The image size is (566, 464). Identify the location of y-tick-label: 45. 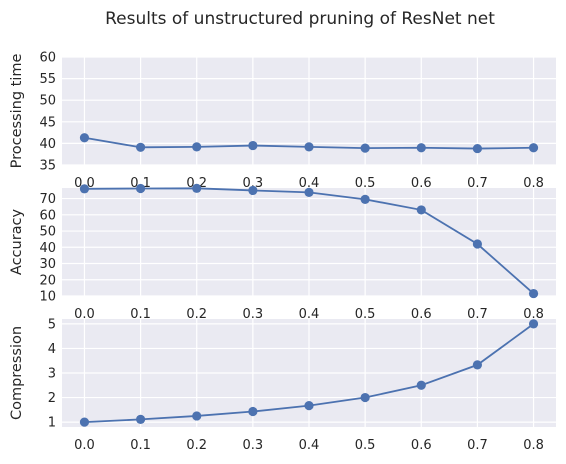
(47, 122).